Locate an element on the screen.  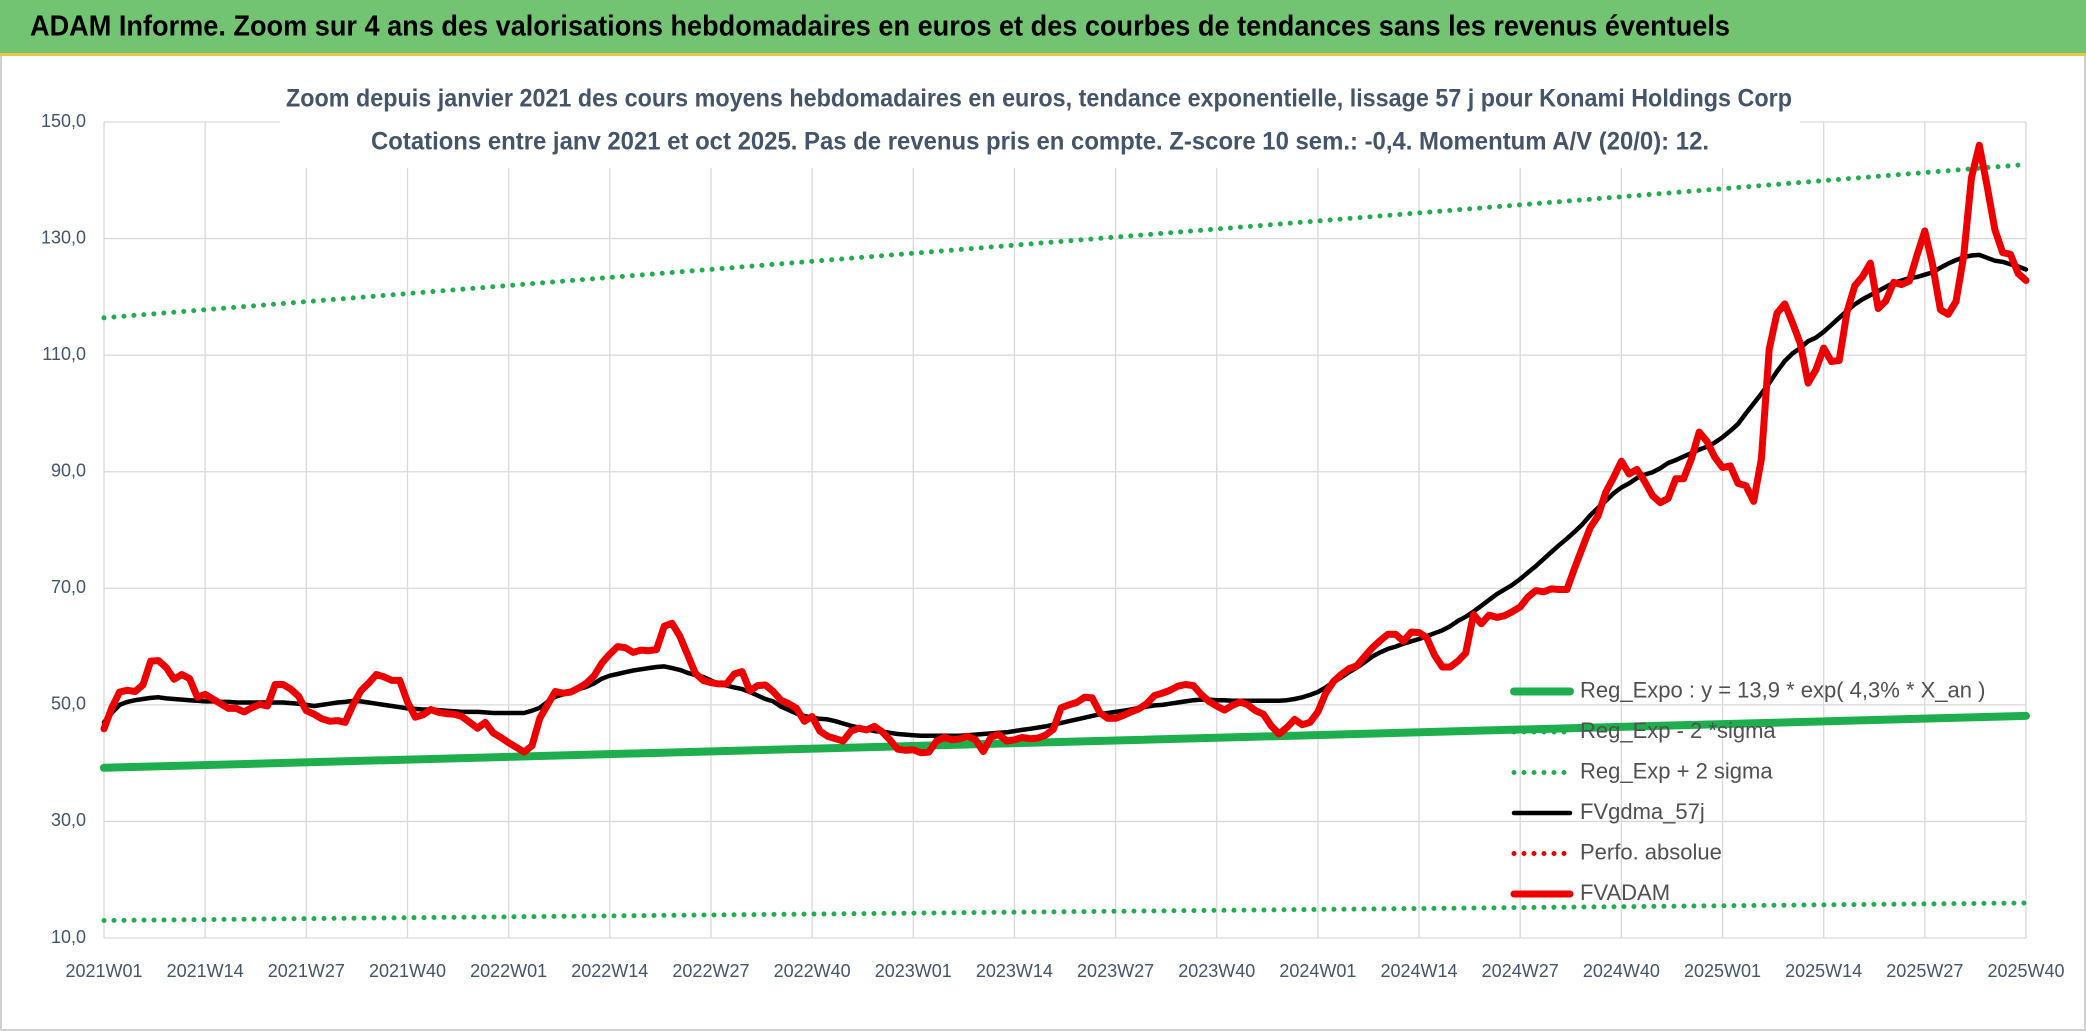
y-tick-label: 130,0 is located at coordinates (63, 237).